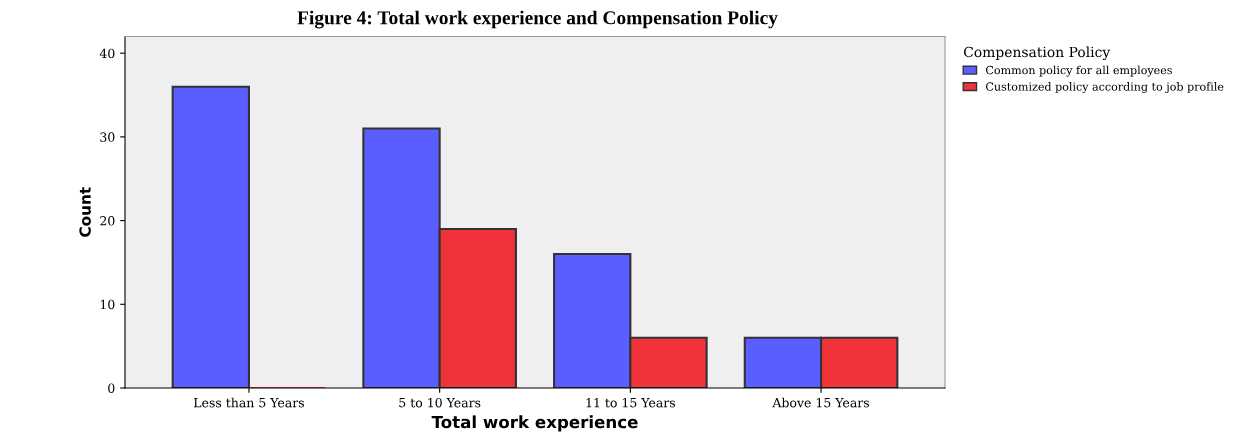 The image size is (1250, 434). Describe the element at coordinates (631, 402) in the screenshot. I see `x-tick-label: 11 to 15 Years` at that location.